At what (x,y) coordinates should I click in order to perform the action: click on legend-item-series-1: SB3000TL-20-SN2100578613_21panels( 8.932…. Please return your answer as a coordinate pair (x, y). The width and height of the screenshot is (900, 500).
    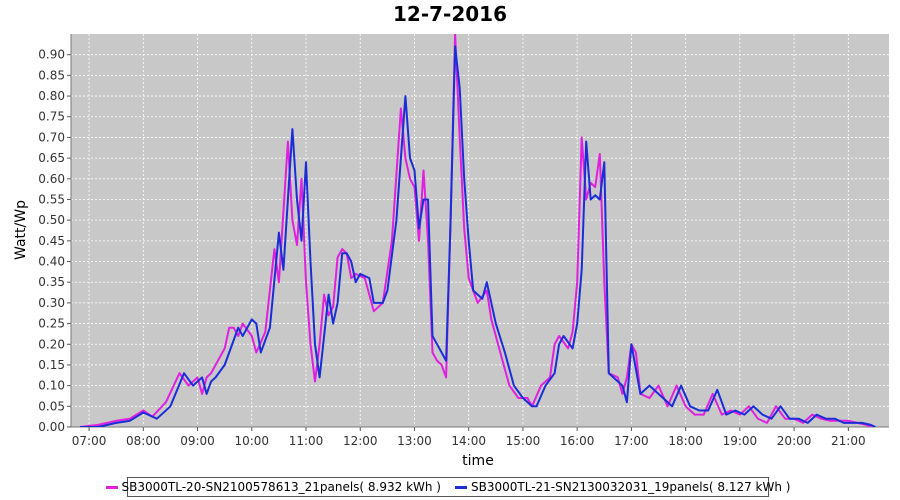
    Looking at the image, I should click on (273, 487).